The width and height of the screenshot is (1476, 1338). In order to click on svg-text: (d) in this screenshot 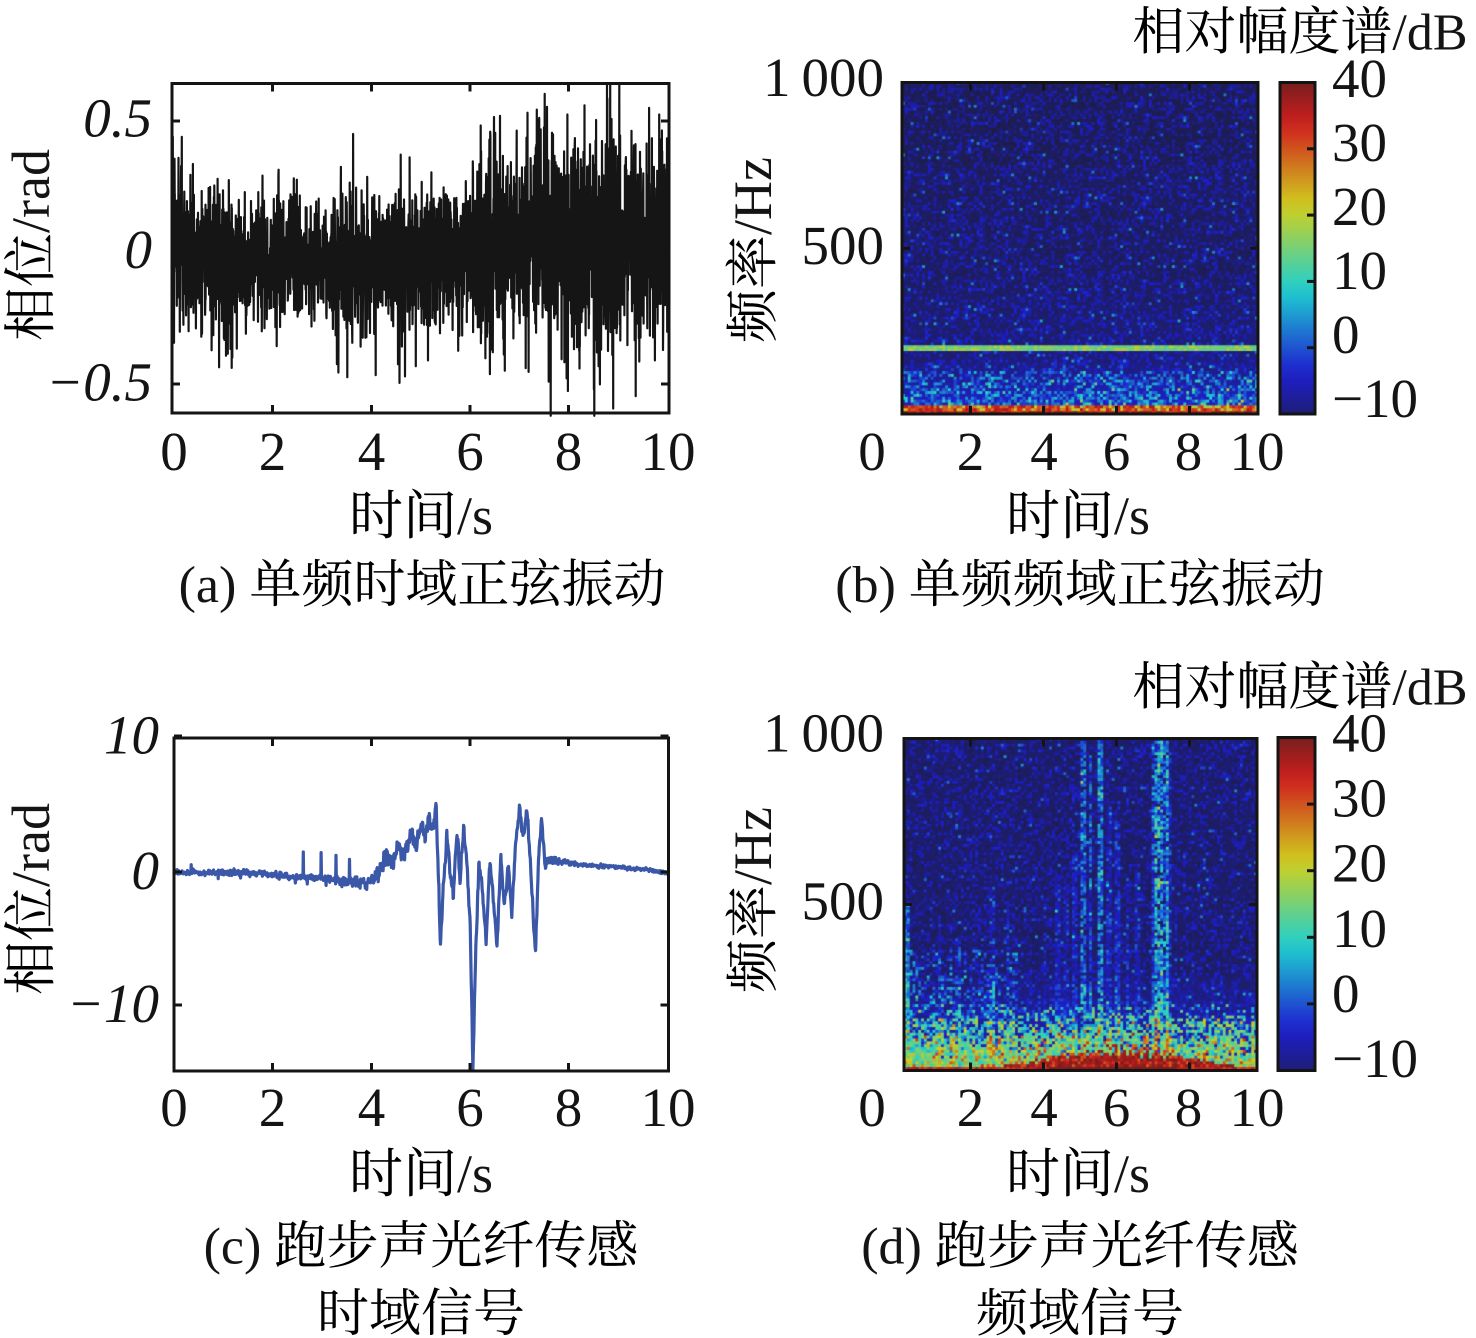, I will do `click(891, 1247)`.